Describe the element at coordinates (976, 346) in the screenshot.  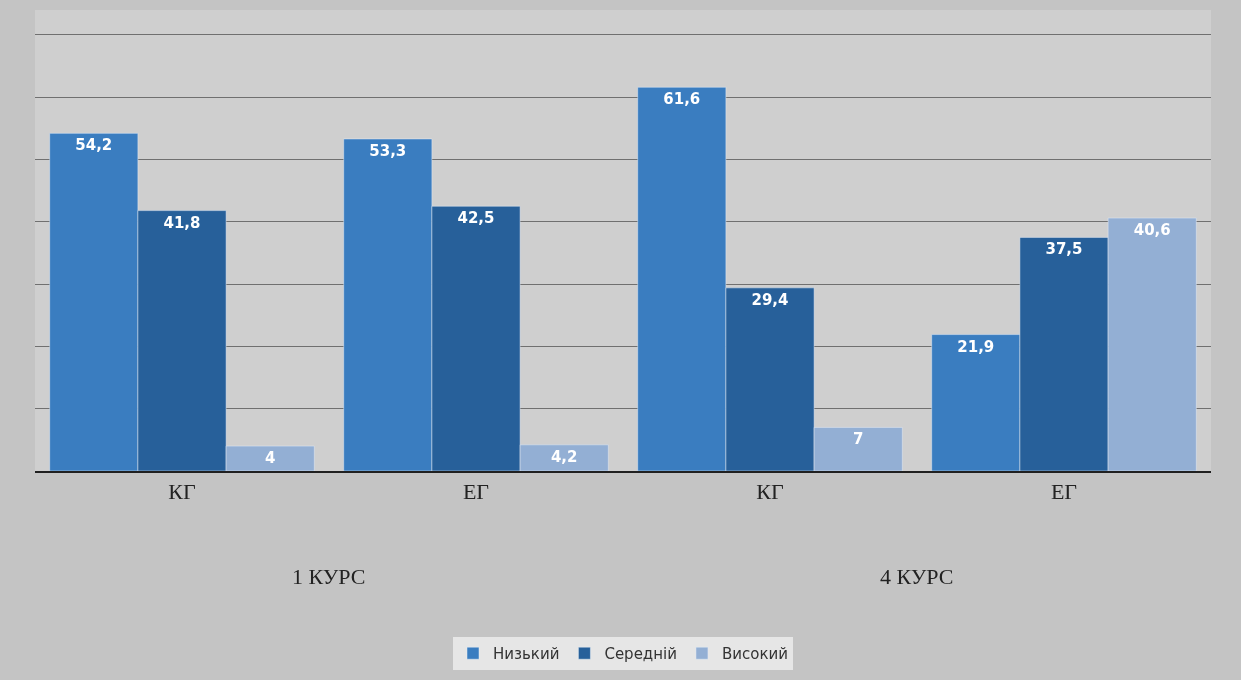
I see `data-label: 21,9` at that location.